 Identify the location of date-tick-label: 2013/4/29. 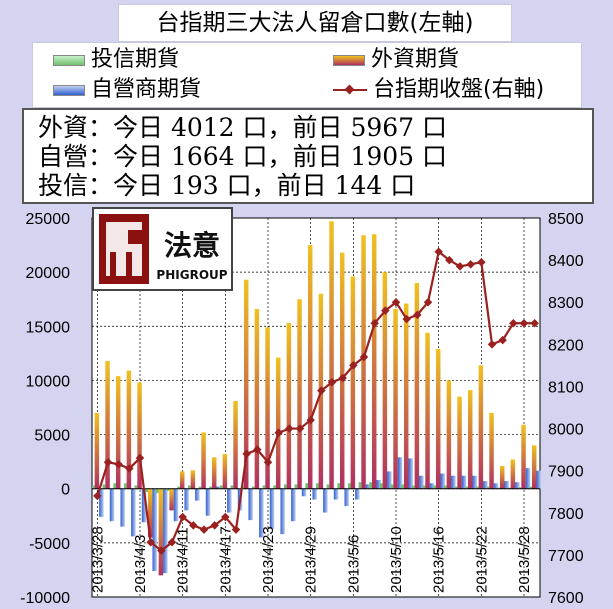
(311, 559).